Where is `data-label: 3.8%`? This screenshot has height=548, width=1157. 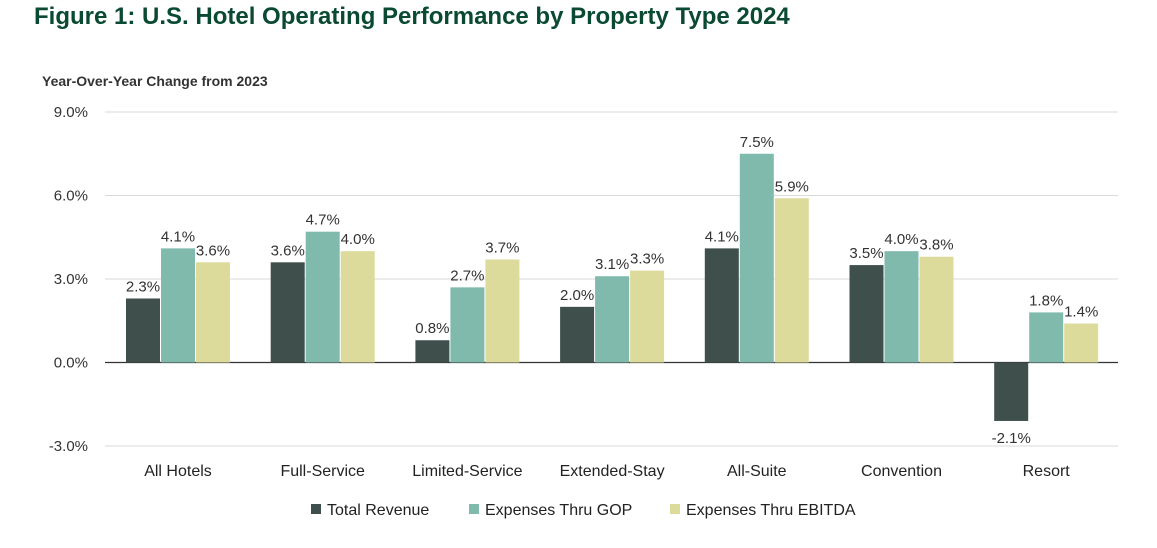
data-label: 3.8% is located at coordinates (936, 245).